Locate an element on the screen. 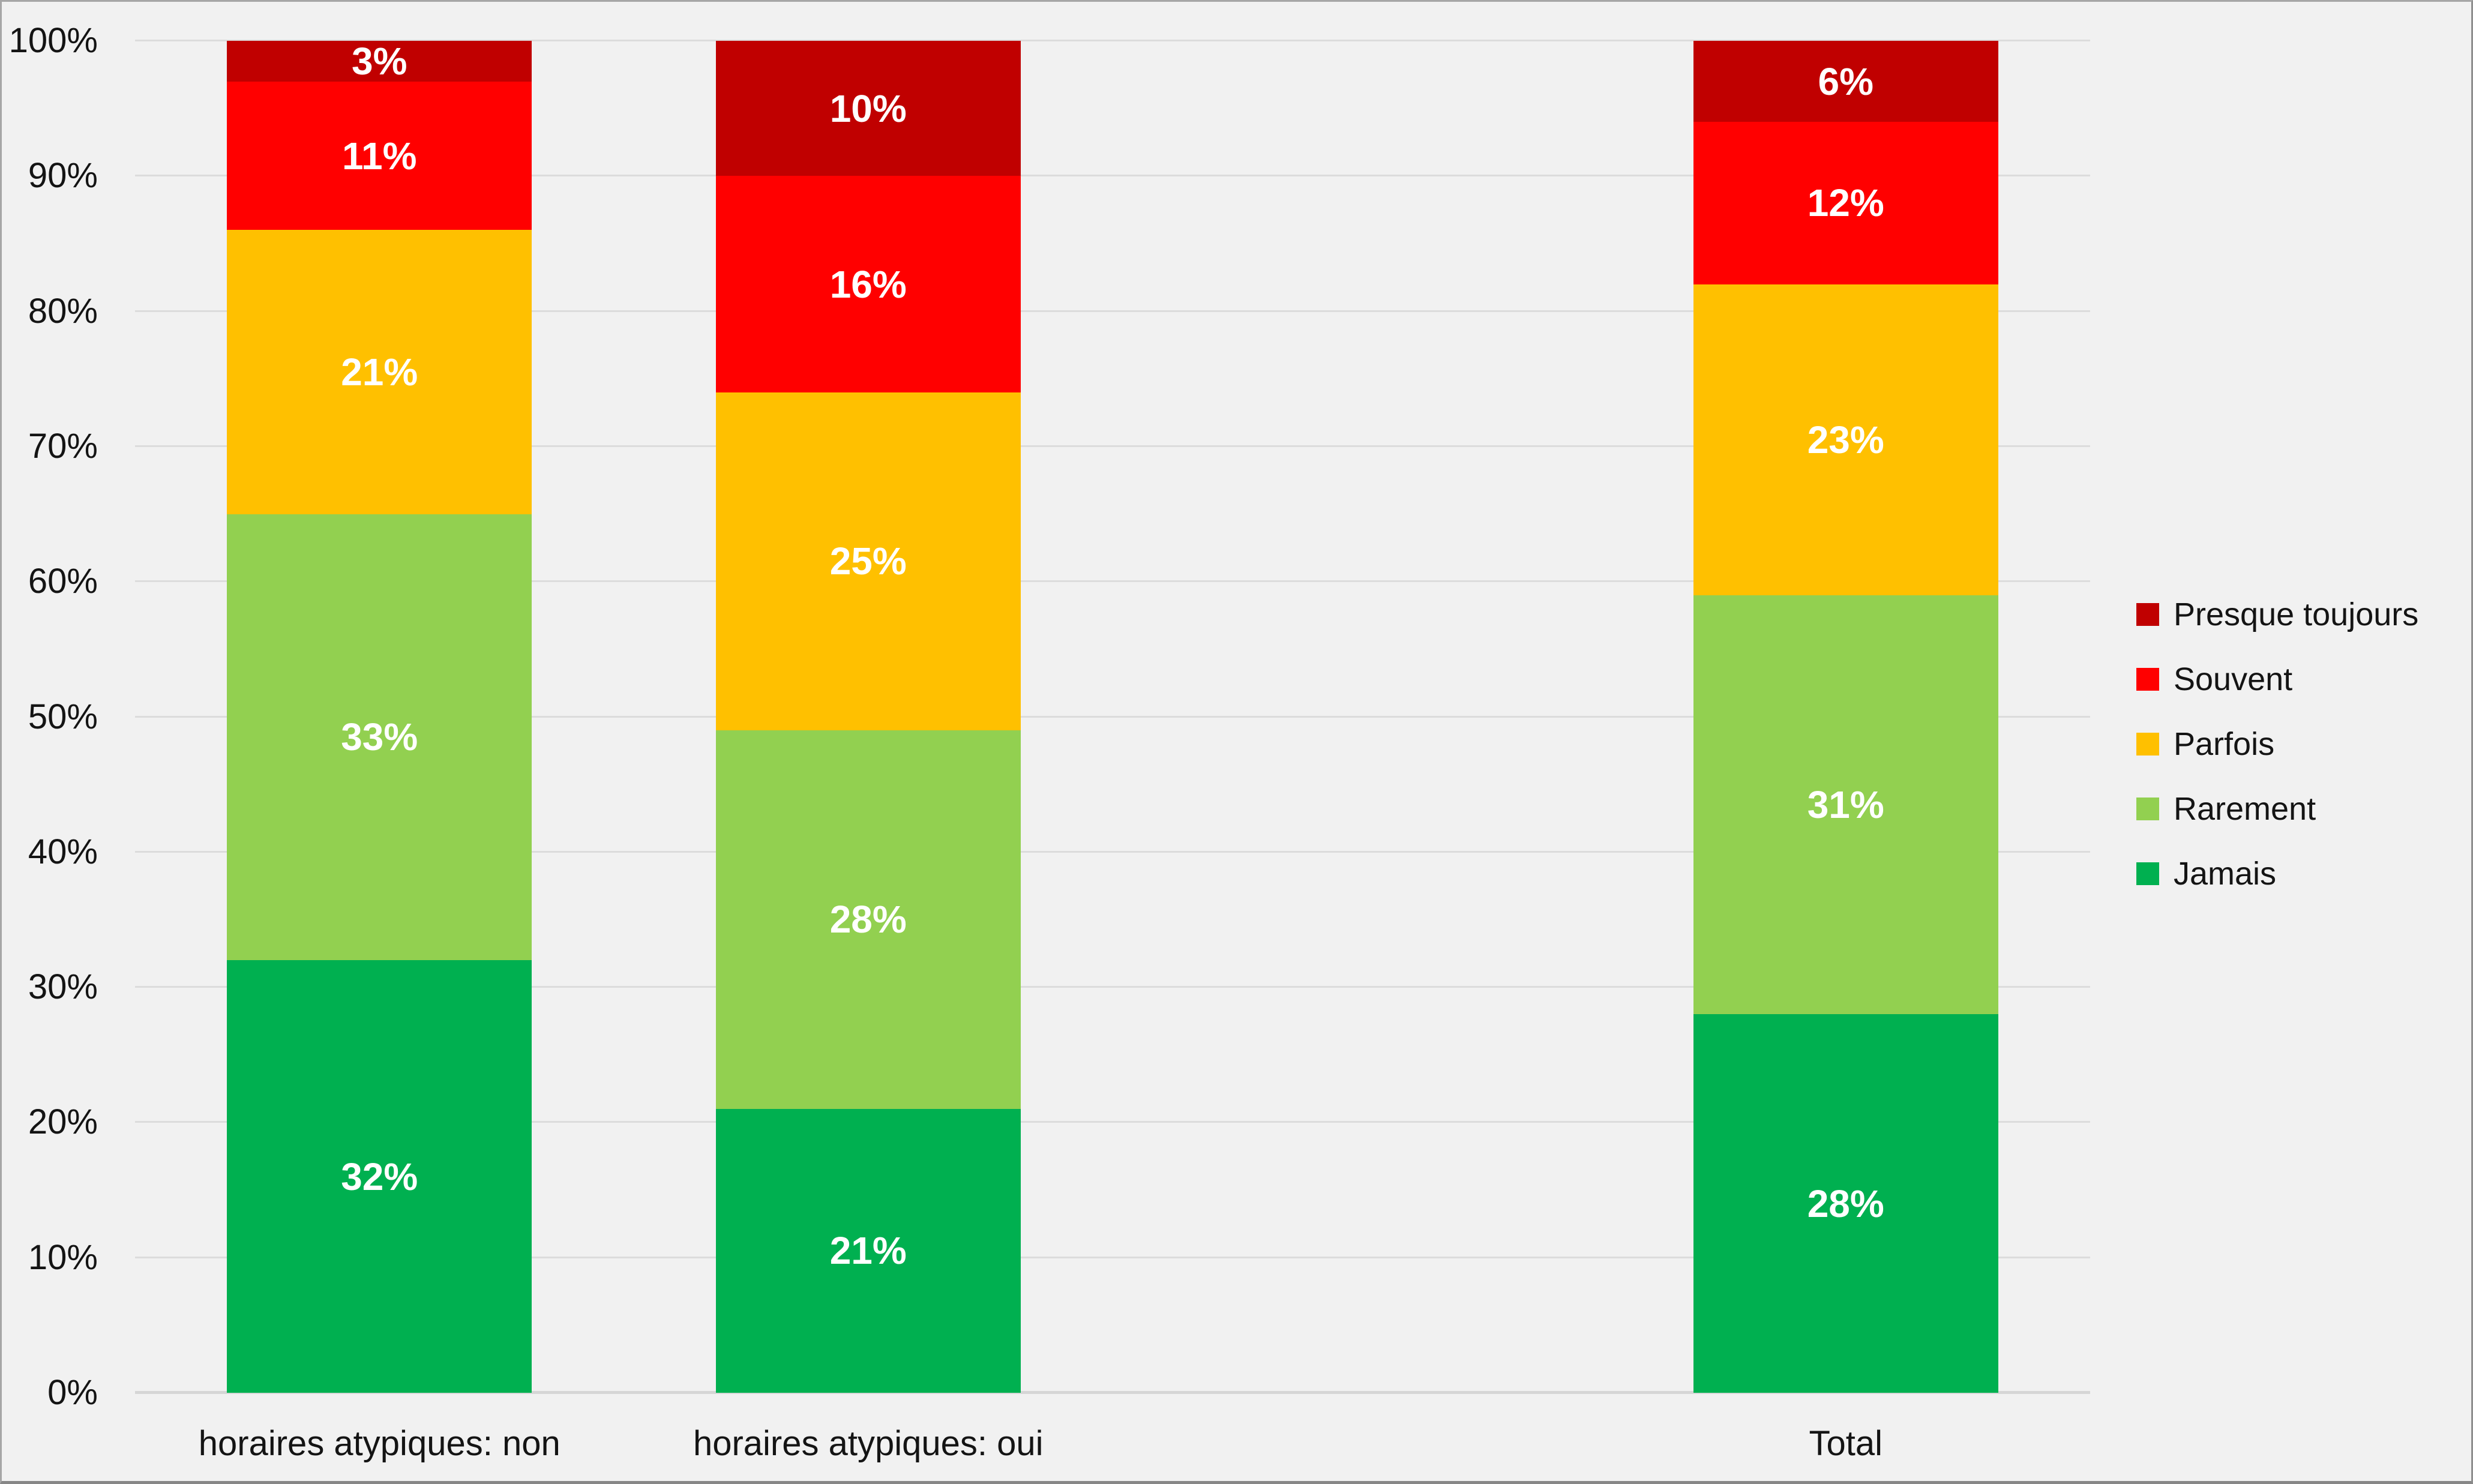  legend-item-parfois: Parfois is located at coordinates (2277, 745).